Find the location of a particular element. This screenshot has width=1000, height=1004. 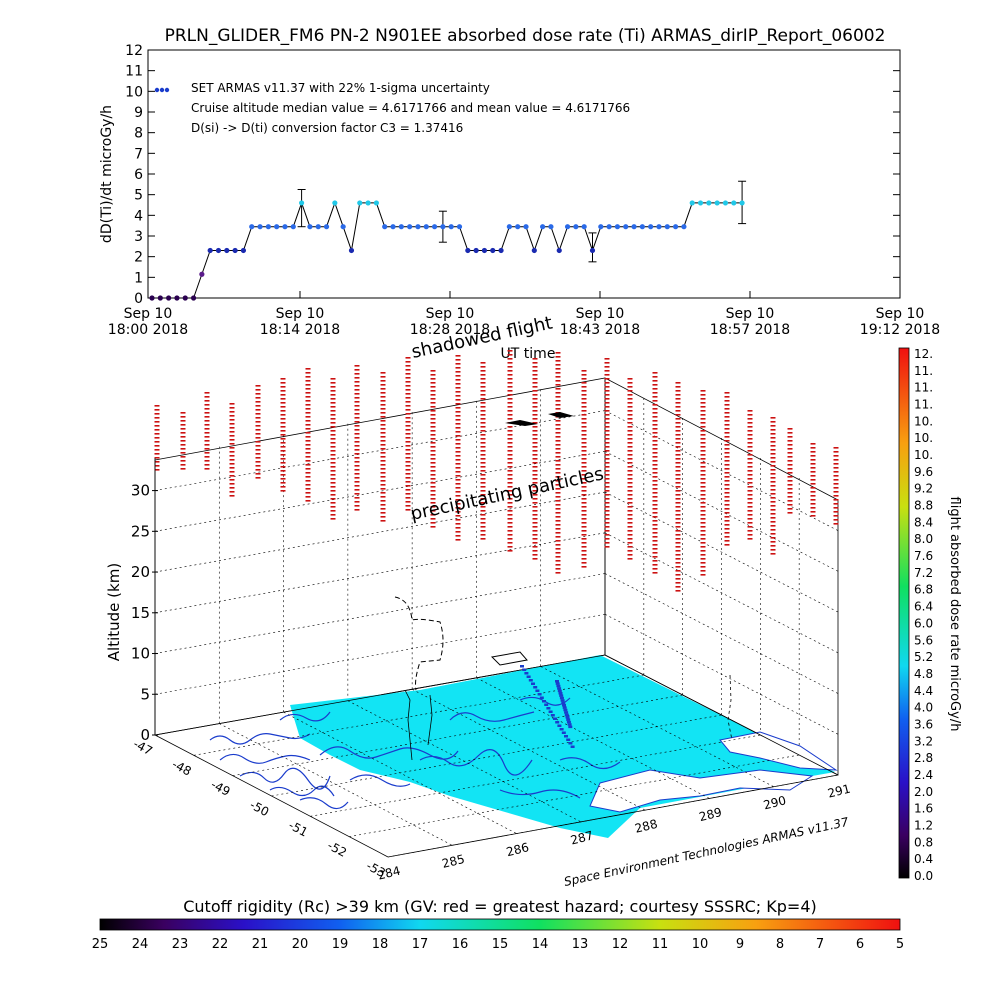

annotation-precipitating-particles: precipitating particles is located at coordinates (507, 493).